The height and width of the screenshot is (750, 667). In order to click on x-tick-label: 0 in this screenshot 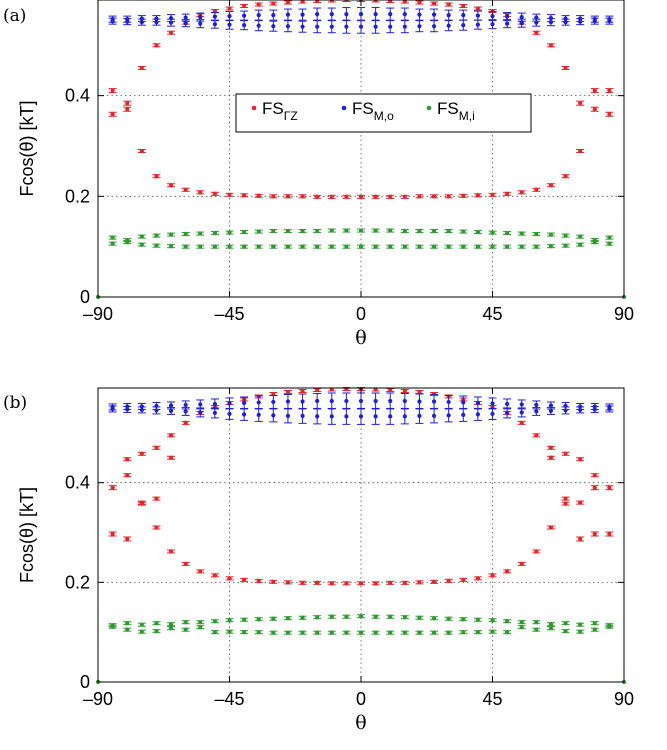, I will do `click(361, 699)`.